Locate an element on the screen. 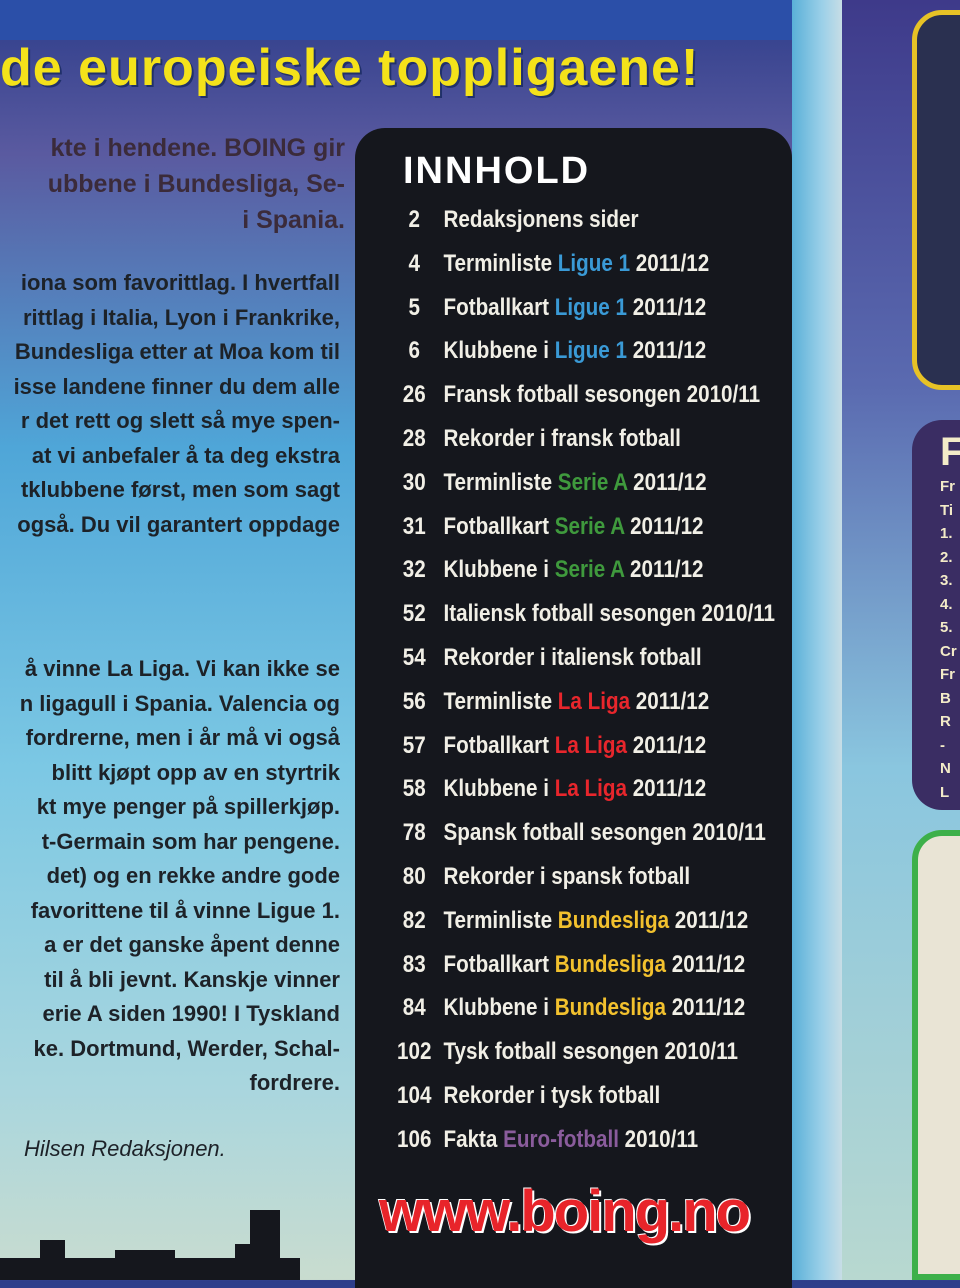 The height and width of the screenshot is (1288, 960). contents-item: 2 Redaksjonens sider is located at coordinates (511, 220).